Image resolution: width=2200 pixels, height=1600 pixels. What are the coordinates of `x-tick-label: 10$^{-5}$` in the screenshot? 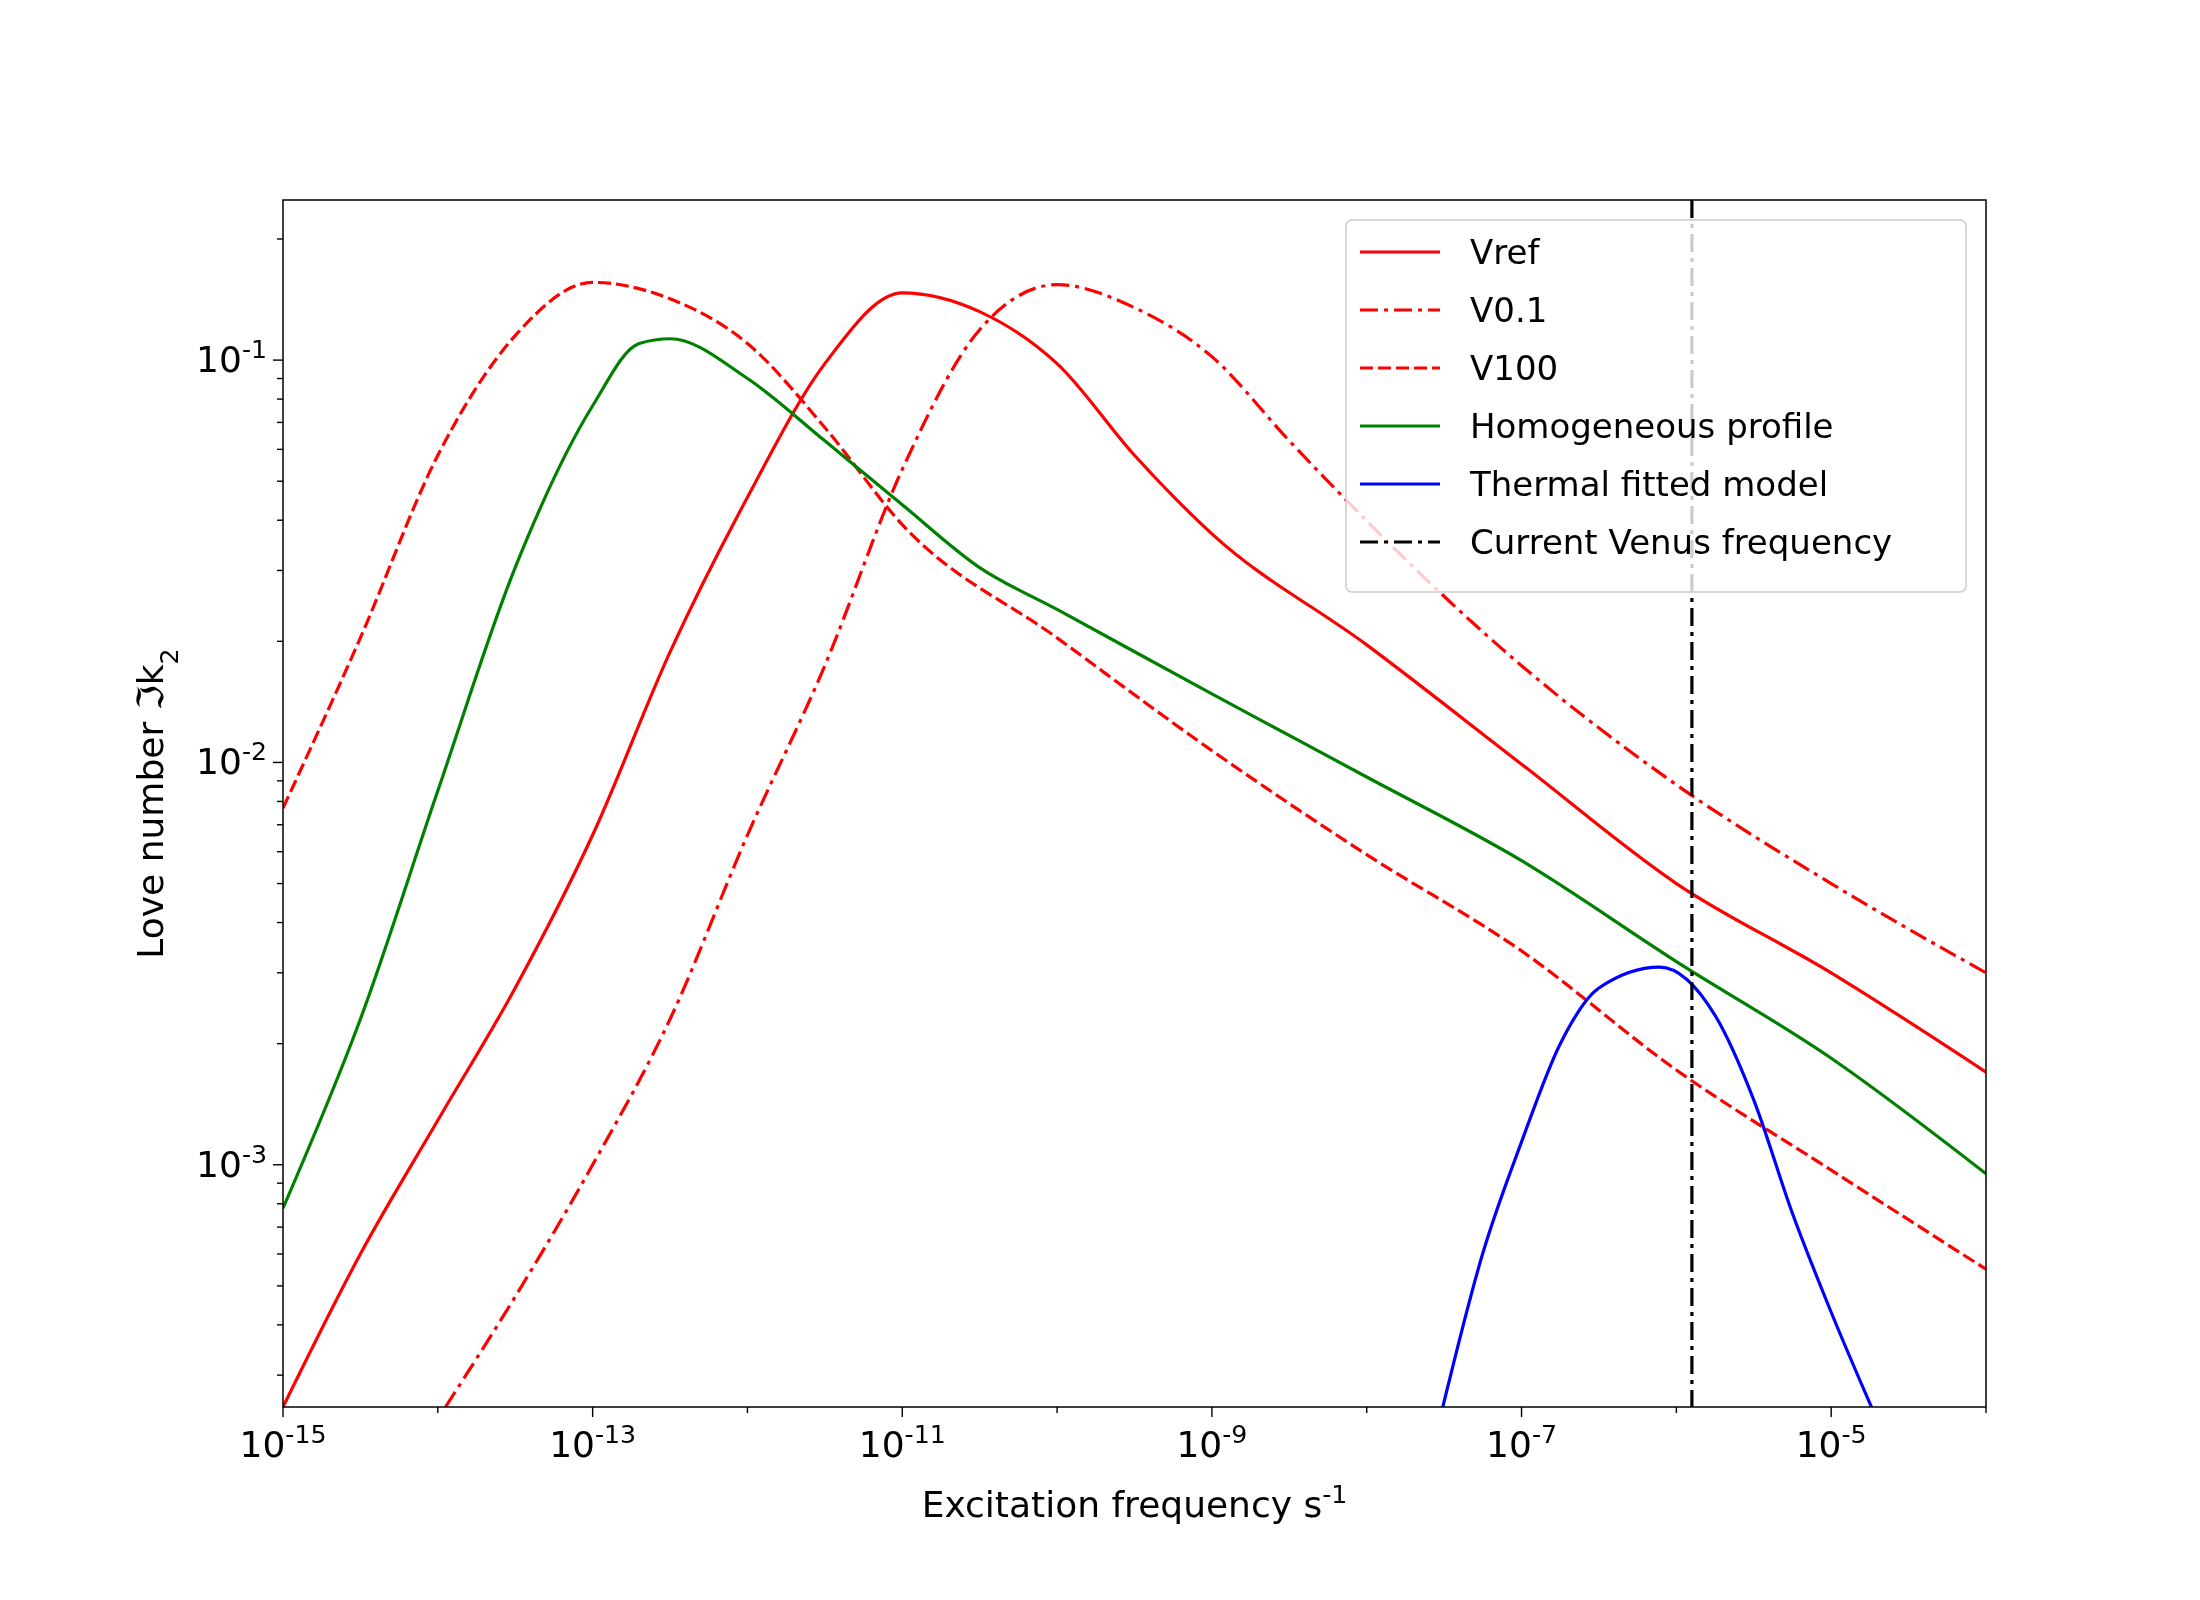 It's located at (1831, 1442).